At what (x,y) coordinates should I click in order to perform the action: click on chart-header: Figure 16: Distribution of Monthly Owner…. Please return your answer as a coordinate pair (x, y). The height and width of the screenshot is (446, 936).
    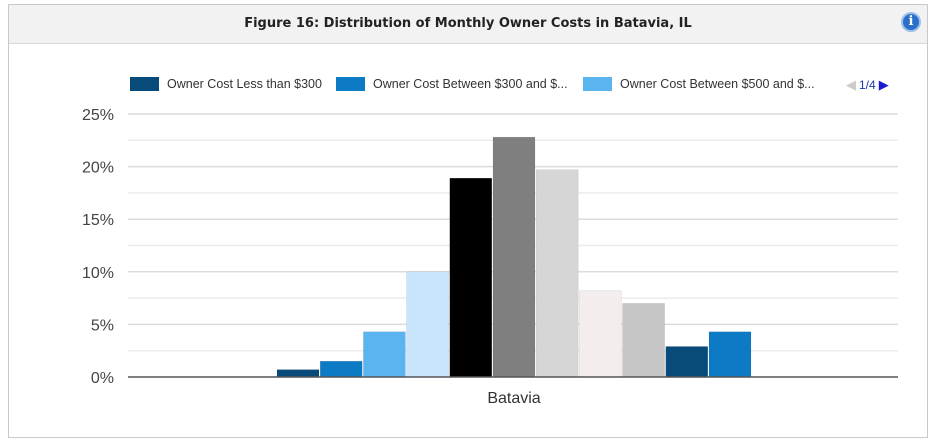
    Looking at the image, I should click on (468, 24).